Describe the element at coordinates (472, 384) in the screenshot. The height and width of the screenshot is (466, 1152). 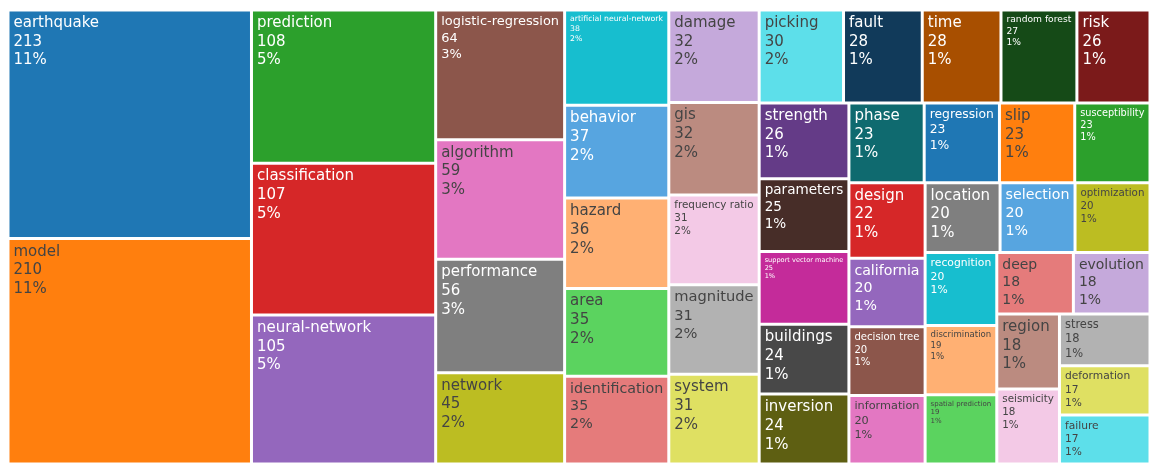
I see `category-label: network` at that location.